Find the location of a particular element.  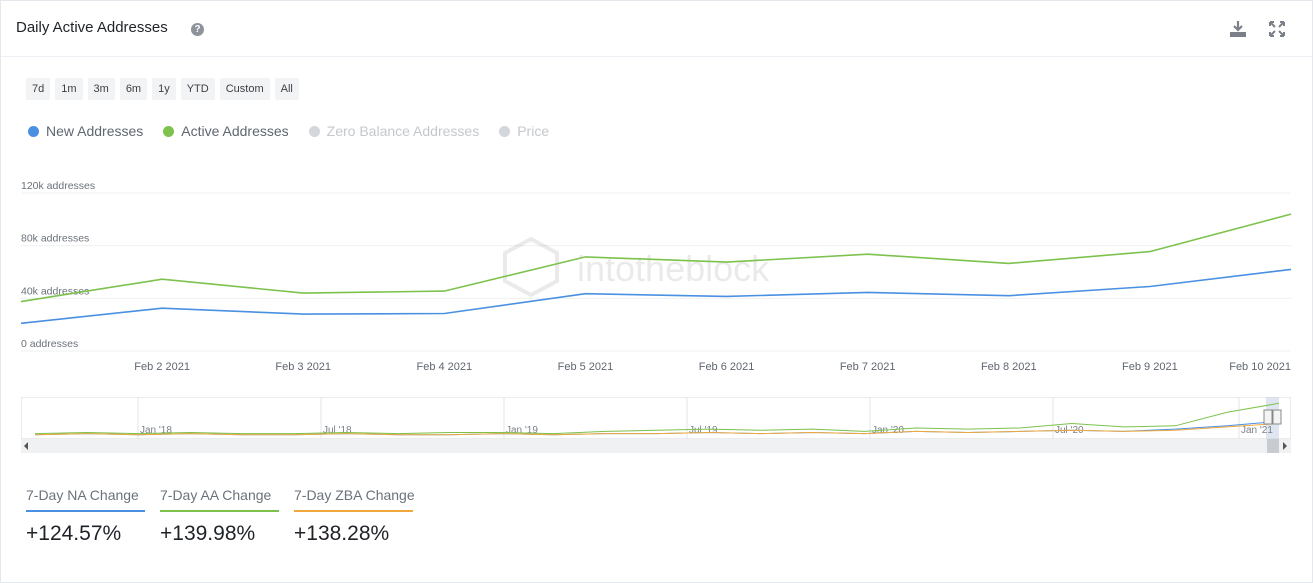

navigator-handle-right is located at coordinates (1277, 417).